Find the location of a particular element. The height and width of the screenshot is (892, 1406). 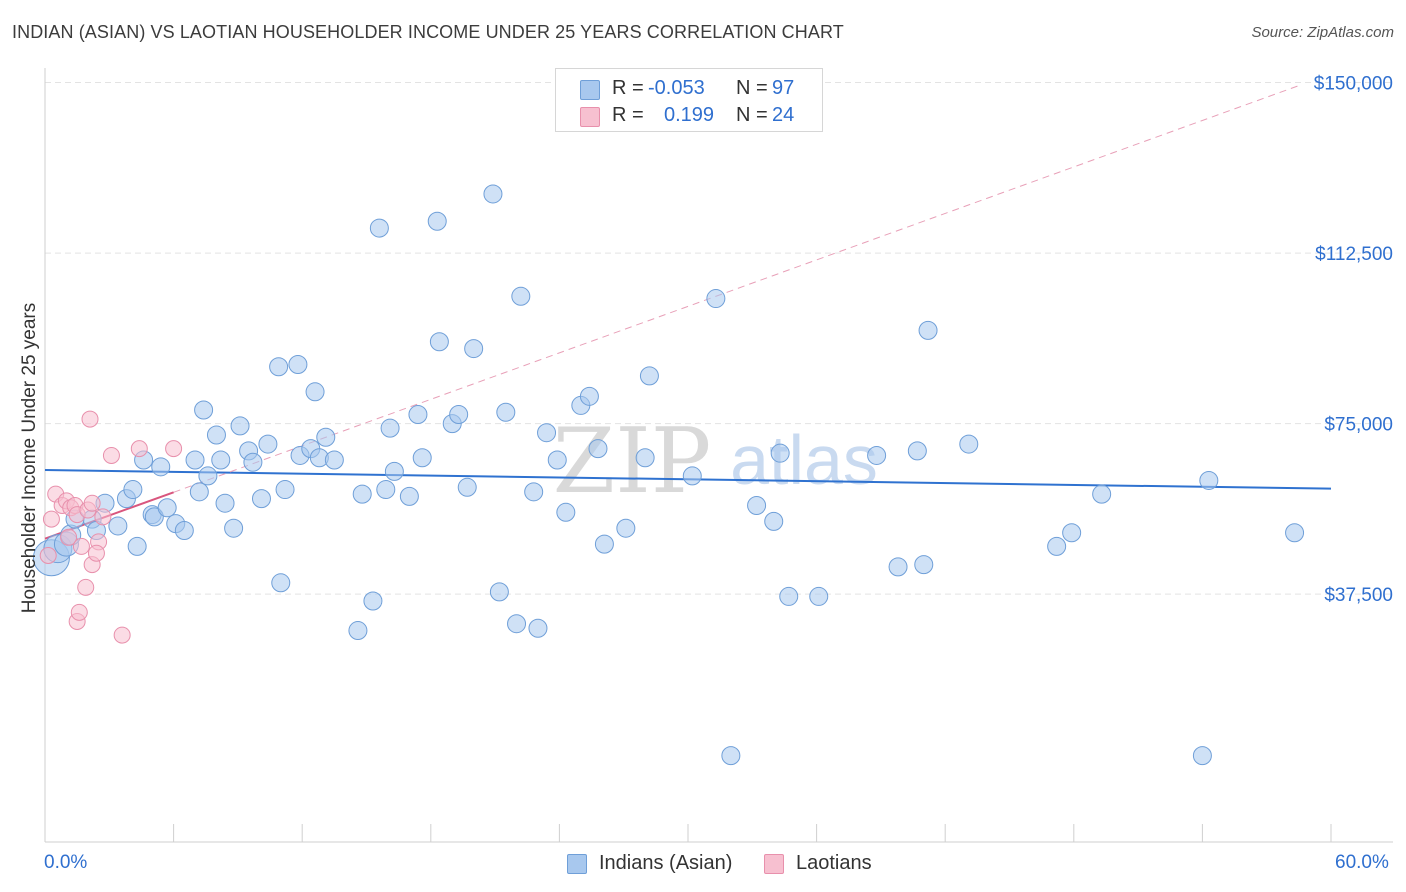

legend-row-indians: R = -0.053 N = 97 is located at coordinates (689, 88).